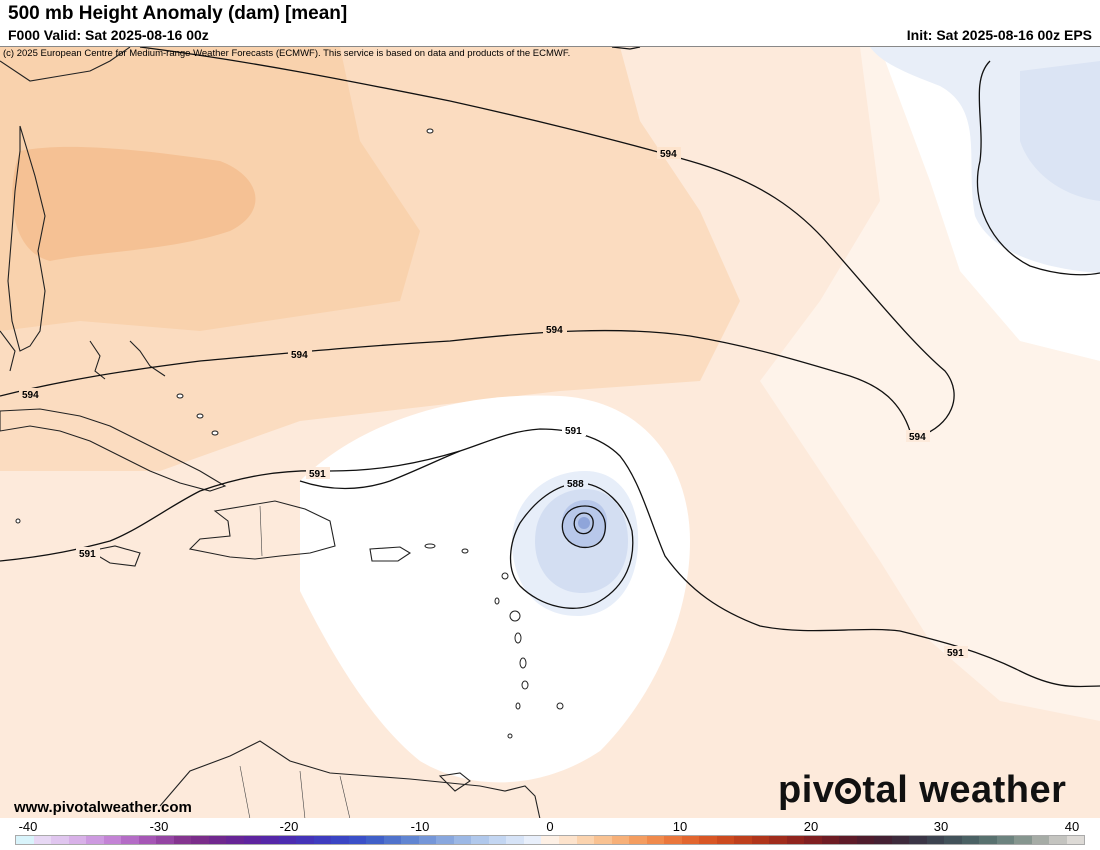  I want to click on brand-logo: piv tal weather, so click(922, 790).